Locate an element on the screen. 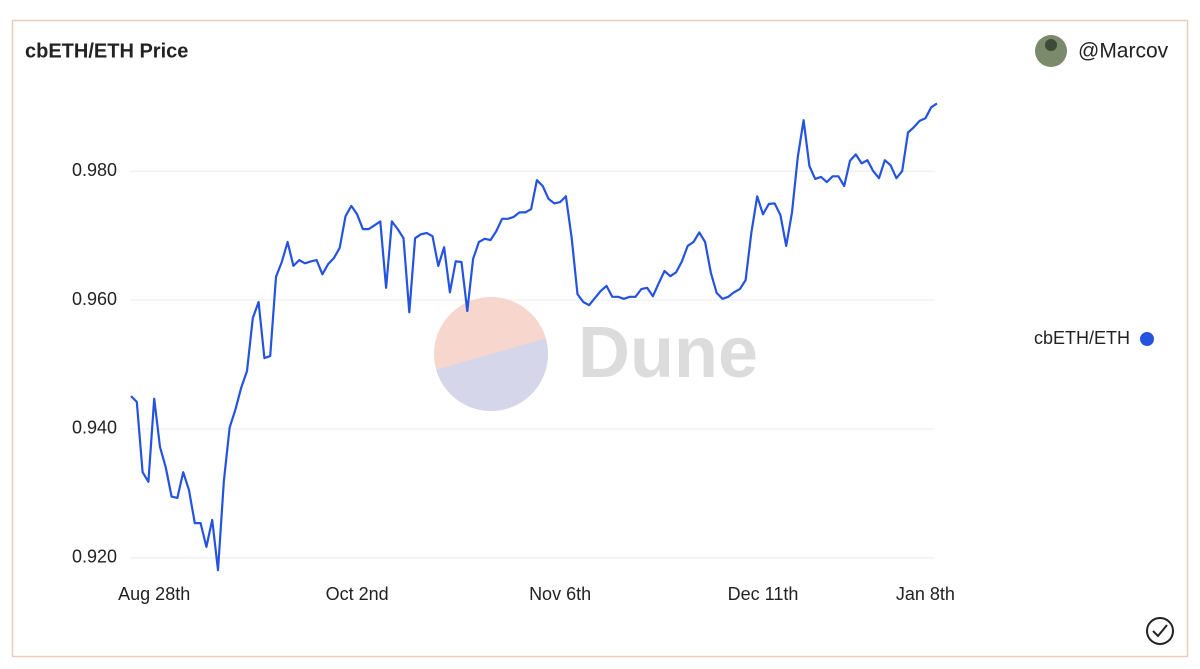 Image resolution: width=1200 pixels, height=669 pixels. legend-label: cbETH/ETH is located at coordinates (1082, 338).